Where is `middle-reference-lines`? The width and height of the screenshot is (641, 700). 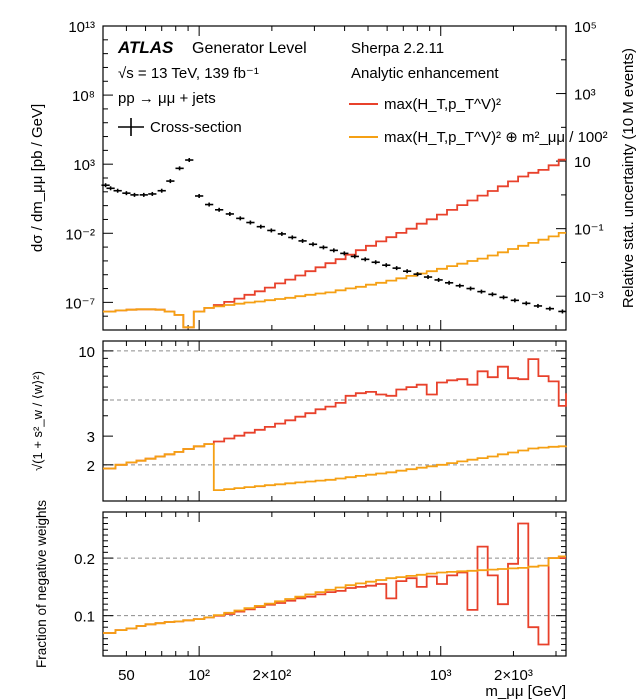 middle-reference-lines is located at coordinates (334, 408).